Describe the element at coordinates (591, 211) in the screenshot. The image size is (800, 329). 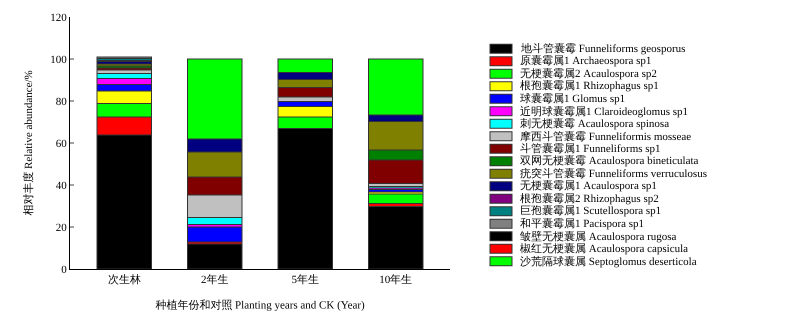
I see `legend-label: 巨孢囊霉属1 Scutellospora sp1` at that location.